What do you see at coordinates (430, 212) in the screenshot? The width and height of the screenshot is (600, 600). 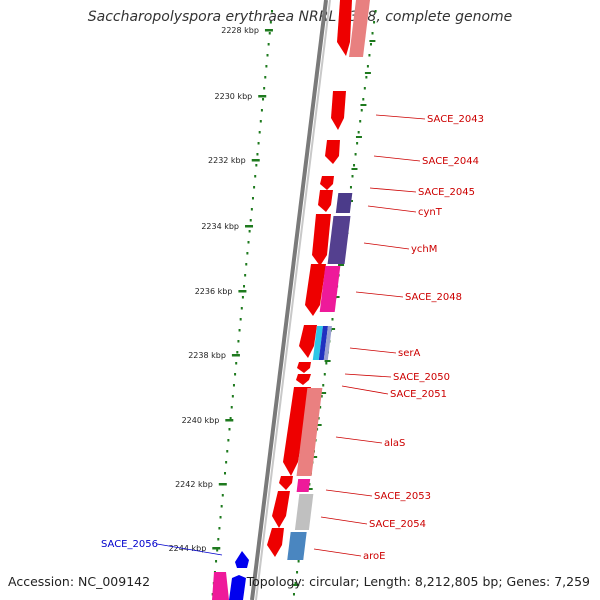 I see `gene-label: cynT` at bounding box center [430, 212].